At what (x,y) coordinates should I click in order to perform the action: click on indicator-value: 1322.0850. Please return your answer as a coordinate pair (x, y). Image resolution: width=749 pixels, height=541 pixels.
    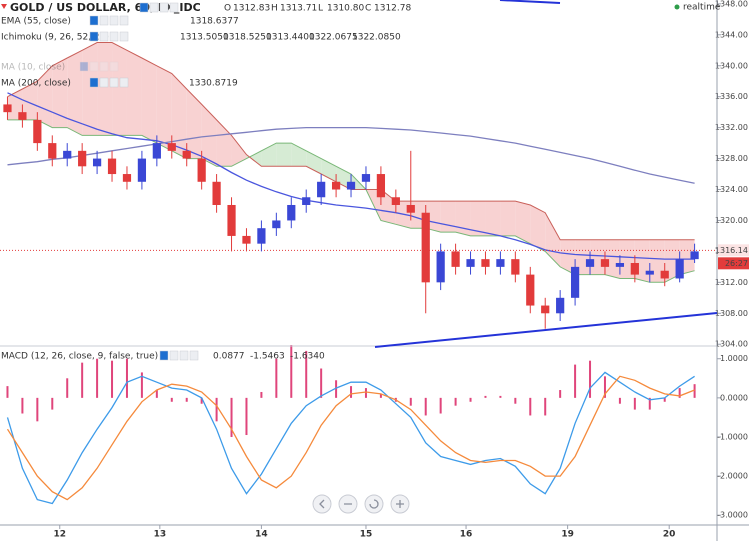
    Looking at the image, I should click on (376, 38).